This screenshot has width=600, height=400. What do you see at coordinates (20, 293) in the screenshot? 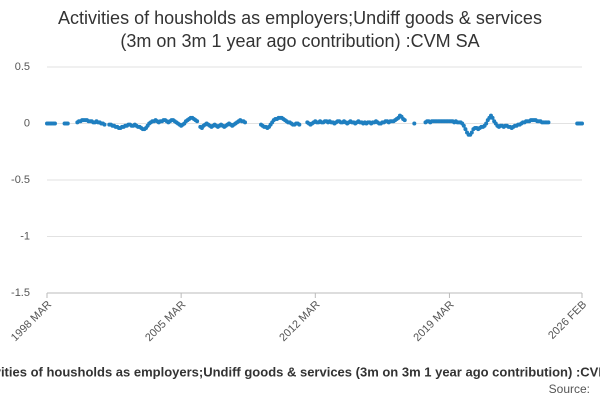
I see `y-tick-label: -1.5` at bounding box center [20, 293].